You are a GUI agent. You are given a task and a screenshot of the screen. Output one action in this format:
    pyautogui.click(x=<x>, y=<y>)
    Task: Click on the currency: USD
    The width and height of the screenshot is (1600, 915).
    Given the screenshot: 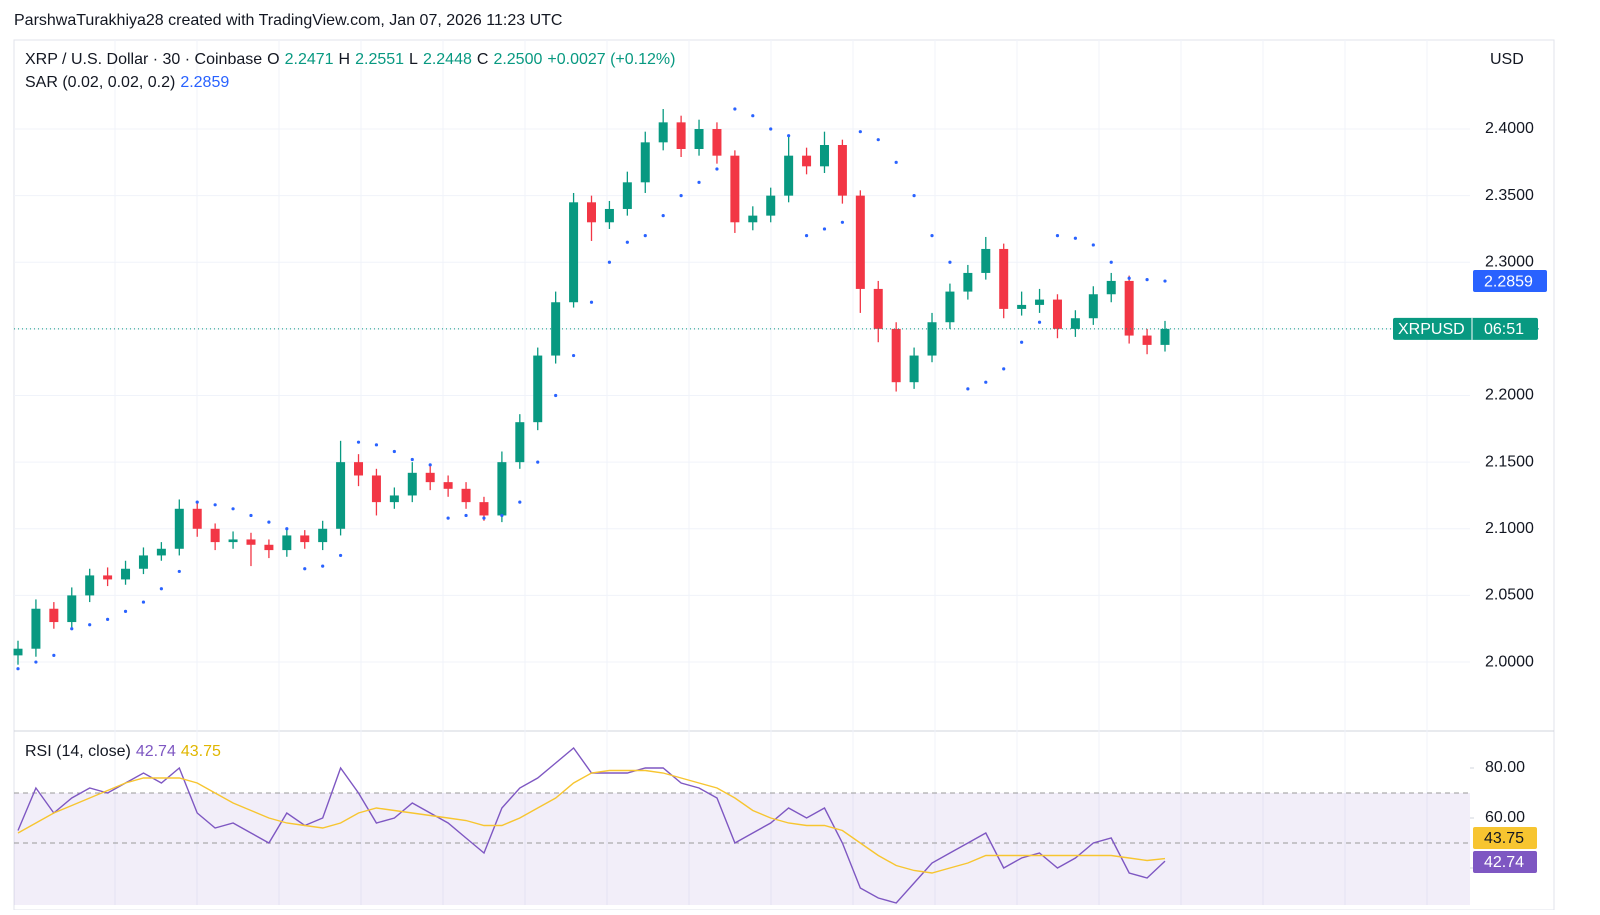 What is the action you would take?
    pyautogui.click(x=1507, y=59)
    